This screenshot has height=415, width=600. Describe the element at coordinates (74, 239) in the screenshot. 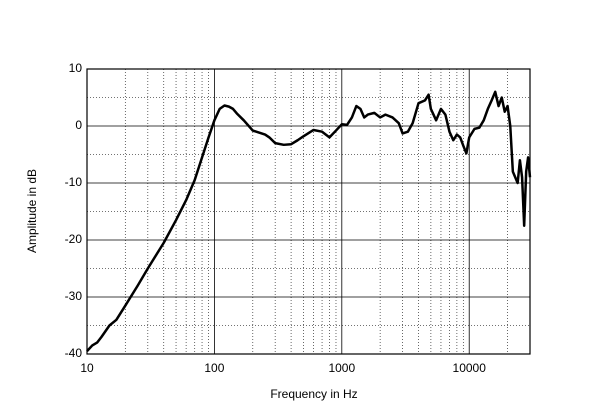

I see `y-tick-label: -20` at that location.